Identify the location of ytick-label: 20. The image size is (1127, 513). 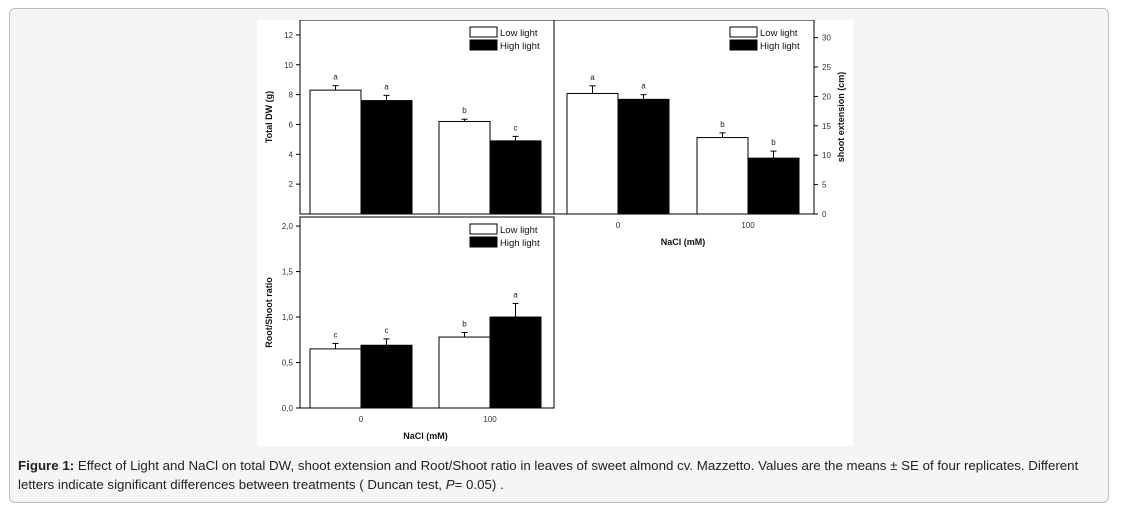
(826, 96).